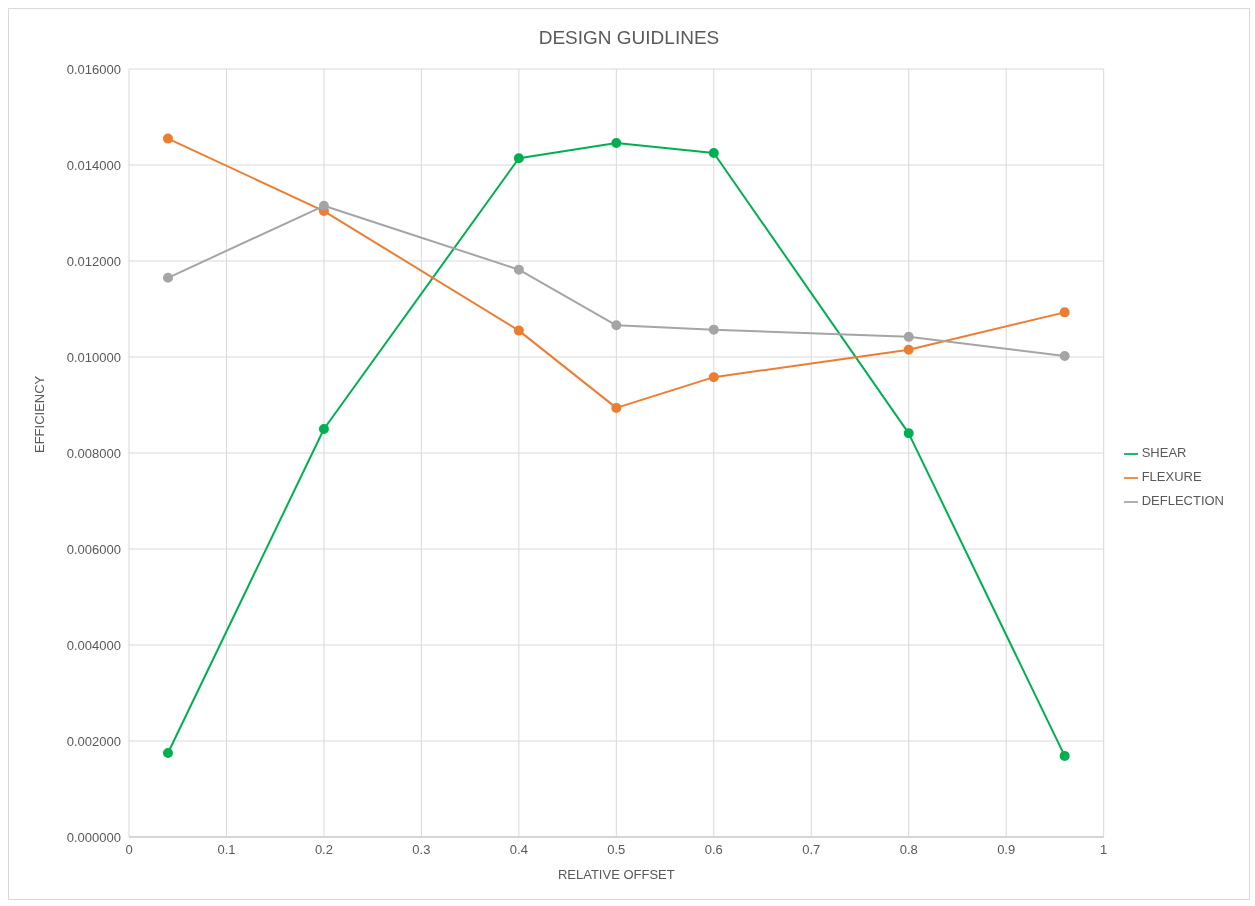 The height and width of the screenshot is (906, 1255). What do you see at coordinates (1006, 850) in the screenshot?
I see `x-tick-label: 0.9` at bounding box center [1006, 850].